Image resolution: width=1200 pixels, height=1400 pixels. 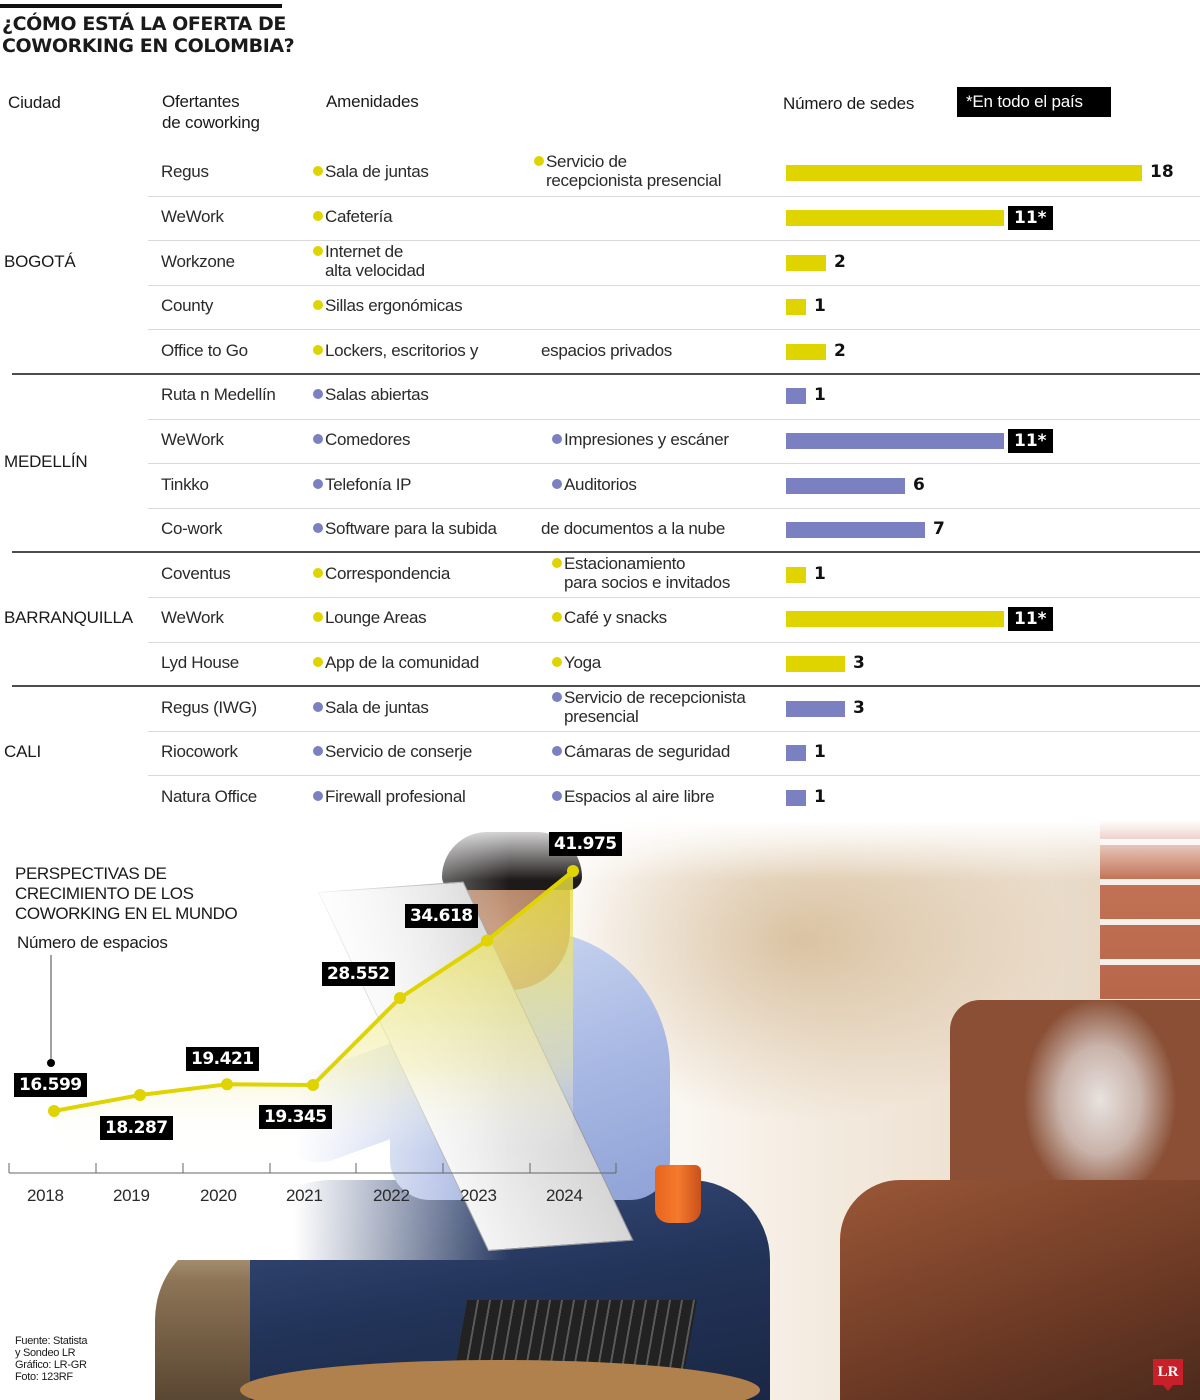 What do you see at coordinates (46, 462) in the screenshot?
I see `city-name: MEDELLÍN` at bounding box center [46, 462].